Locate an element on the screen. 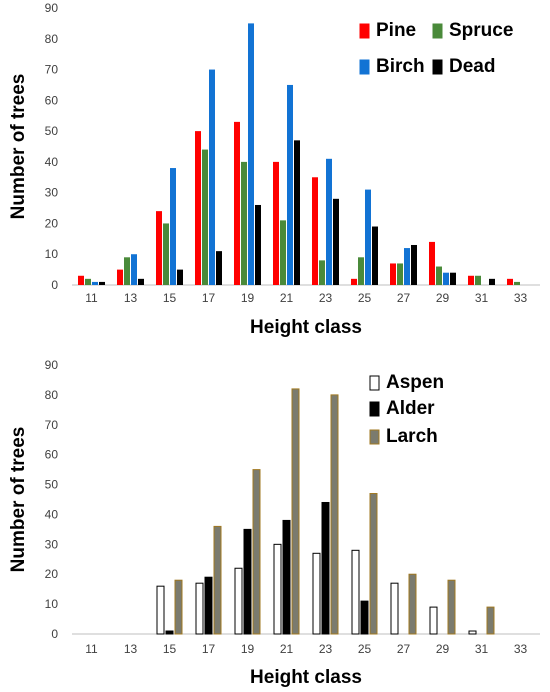 The height and width of the screenshot is (692, 550). legend-label-dead: Dead is located at coordinates (472, 66).